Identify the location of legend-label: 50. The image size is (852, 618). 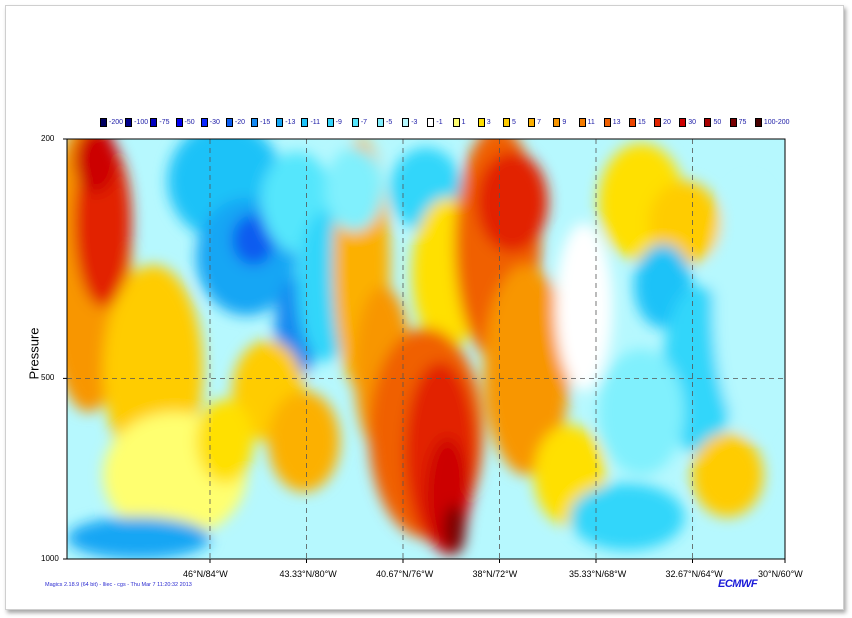
(717, 122).